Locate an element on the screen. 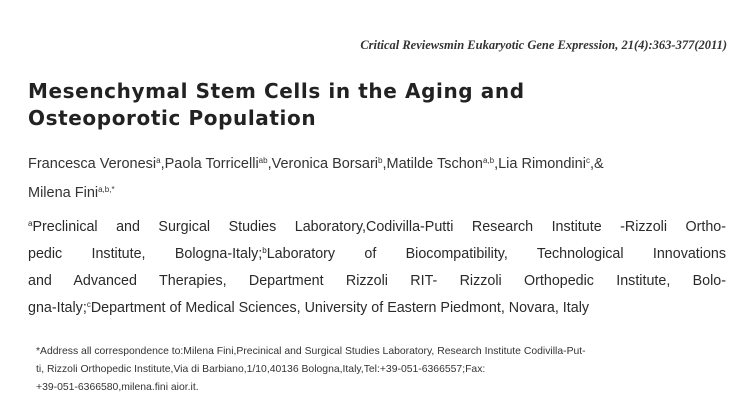  author: Milena Finia,b,* is located at coordinates (71, 193).